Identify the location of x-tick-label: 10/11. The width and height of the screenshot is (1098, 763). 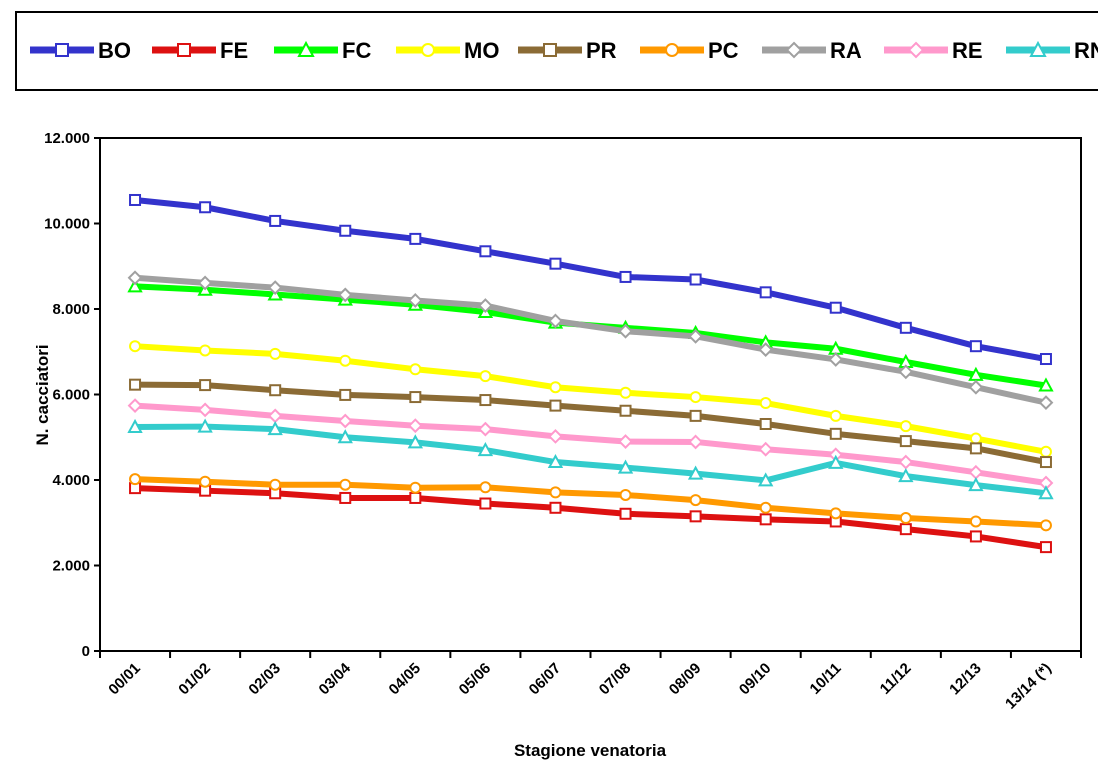
(826, 679).